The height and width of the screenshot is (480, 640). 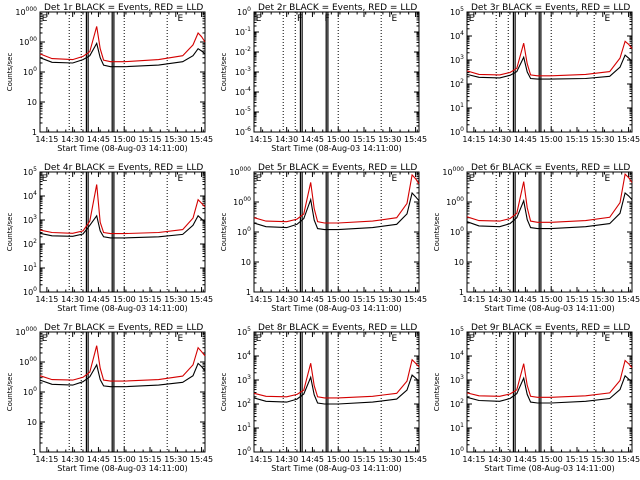 I want to click on y-tick-label: 10⁻², so click(x=243, y=51).